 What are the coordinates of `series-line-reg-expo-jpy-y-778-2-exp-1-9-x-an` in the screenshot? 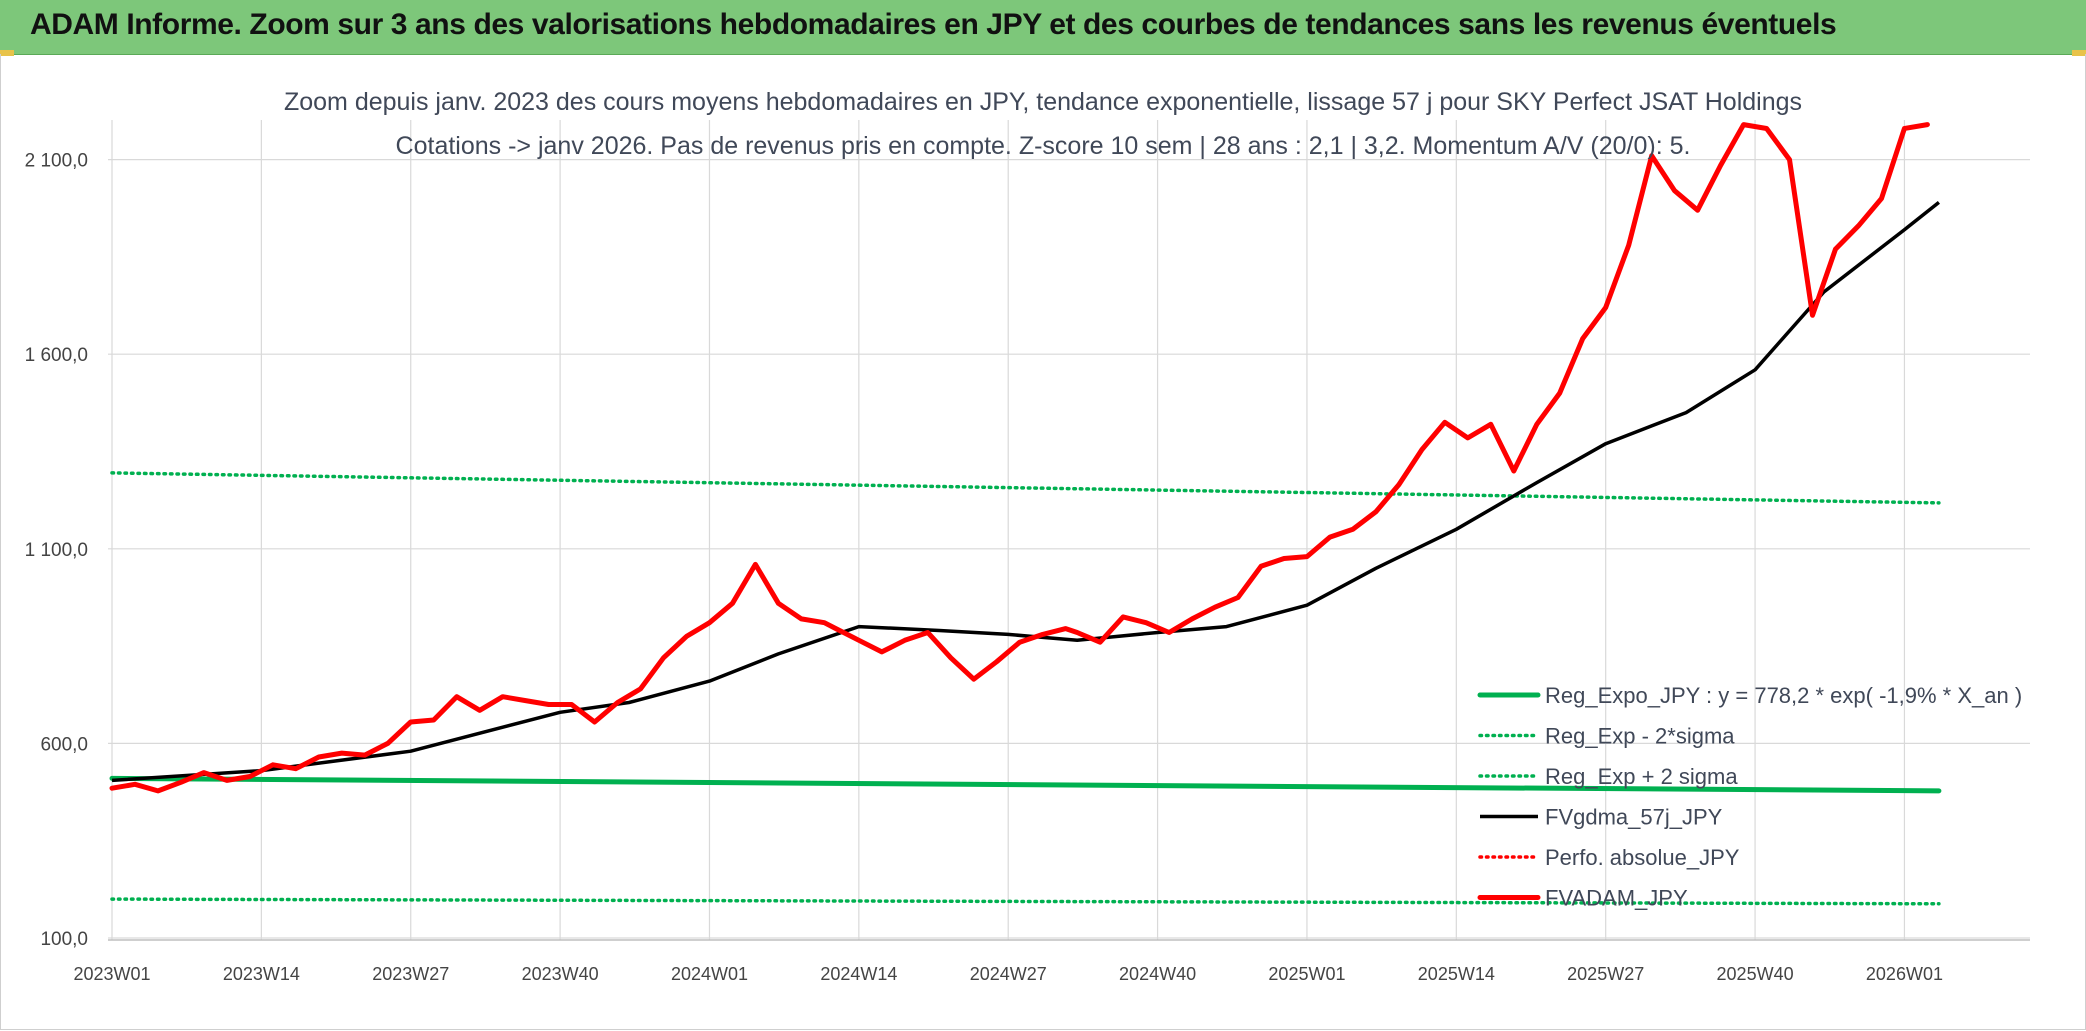 It's located at (1025, 784).